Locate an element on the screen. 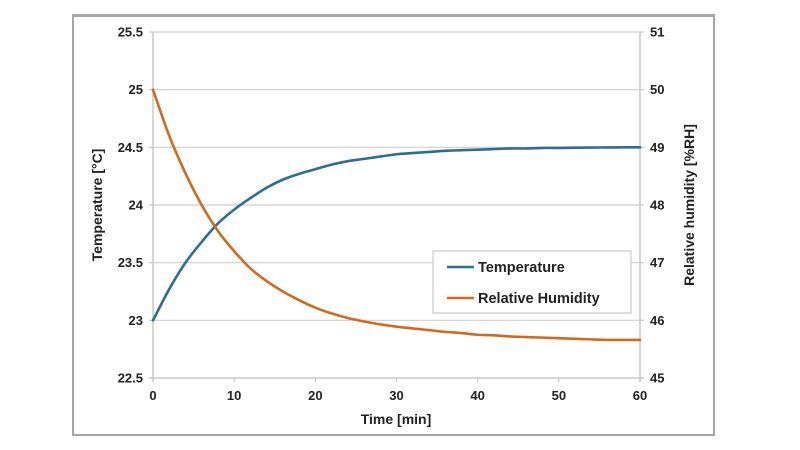 The image size is (800, 450). y-tick-label-left: 22.5 is located at coordinates (130, 378).